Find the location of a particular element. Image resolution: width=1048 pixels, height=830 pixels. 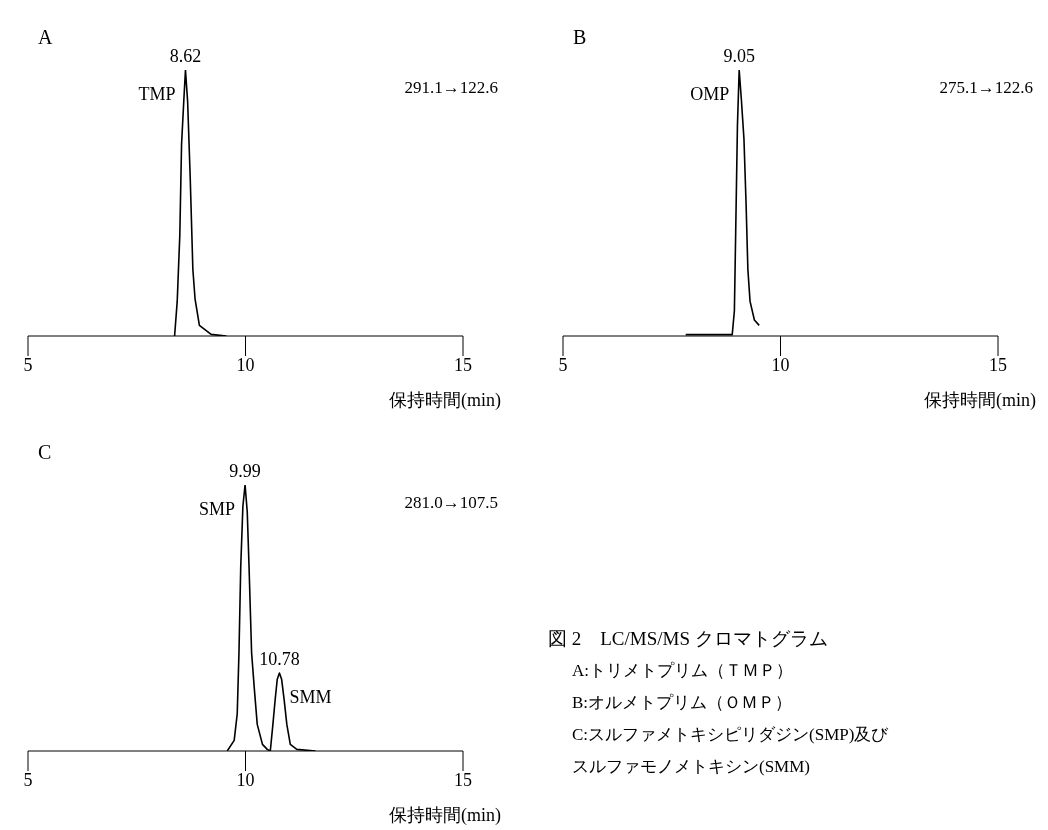

annotation: 275.1→122.6 is located at coordinates (986, 88).